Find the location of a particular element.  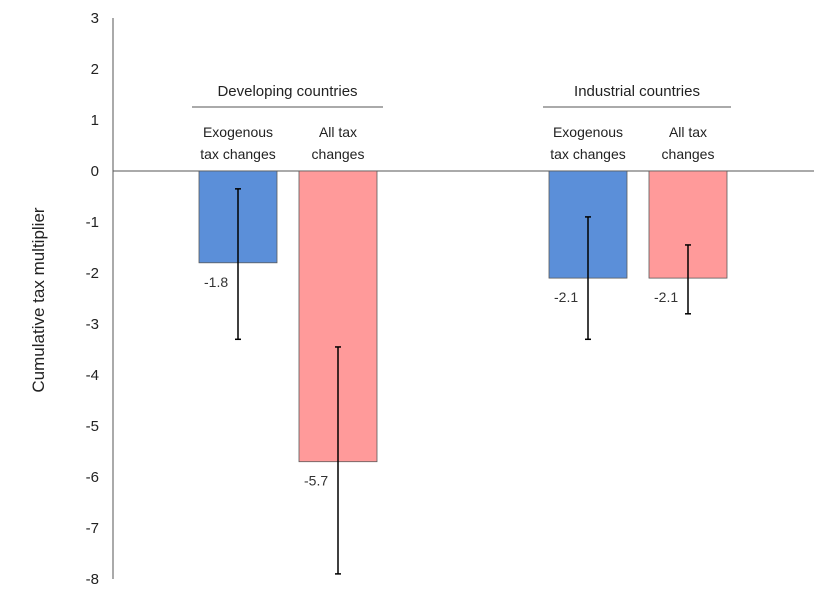

y-tick-label: -5 is located at coordinates (92, 426).